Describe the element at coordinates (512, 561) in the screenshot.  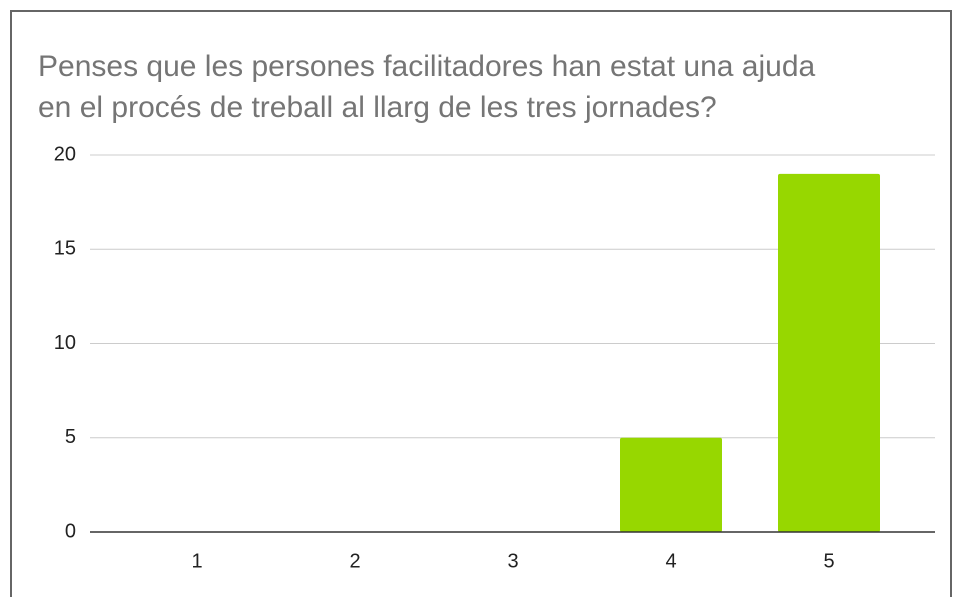
I see `x-tick-label: 3` at that location.